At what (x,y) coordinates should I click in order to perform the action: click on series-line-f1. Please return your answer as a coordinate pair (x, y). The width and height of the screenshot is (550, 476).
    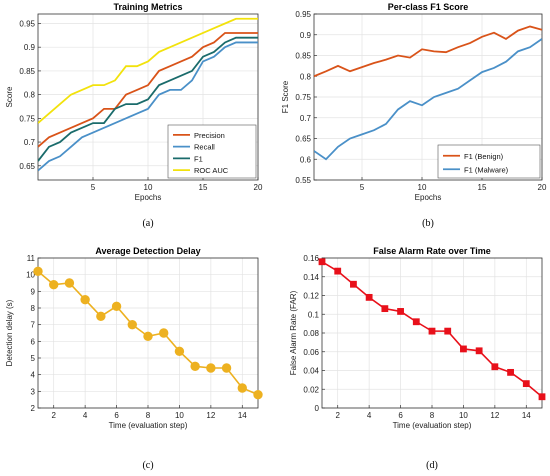
    Looking at the image, I should click on (148, 99).